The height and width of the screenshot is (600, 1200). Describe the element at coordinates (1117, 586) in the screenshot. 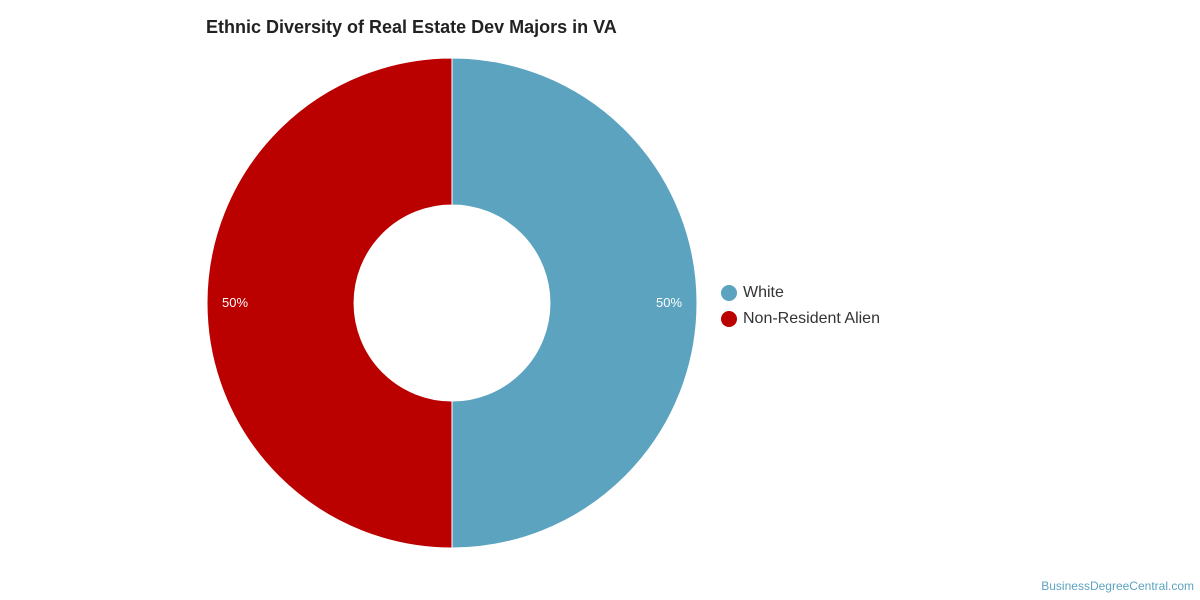

I see `watermark: BusinessDegreeCentral.com` at that location.